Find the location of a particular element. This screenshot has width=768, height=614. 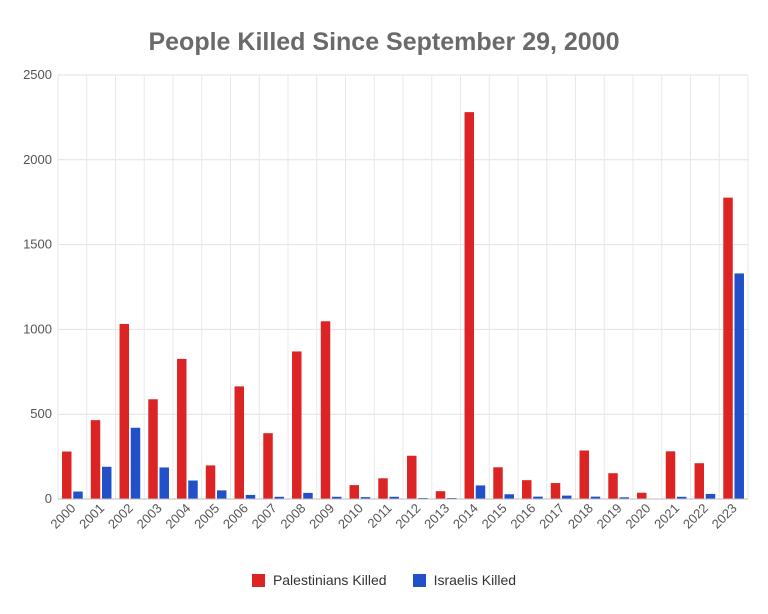

bar-palestinians-2021 is located at coordinates (670, 475).